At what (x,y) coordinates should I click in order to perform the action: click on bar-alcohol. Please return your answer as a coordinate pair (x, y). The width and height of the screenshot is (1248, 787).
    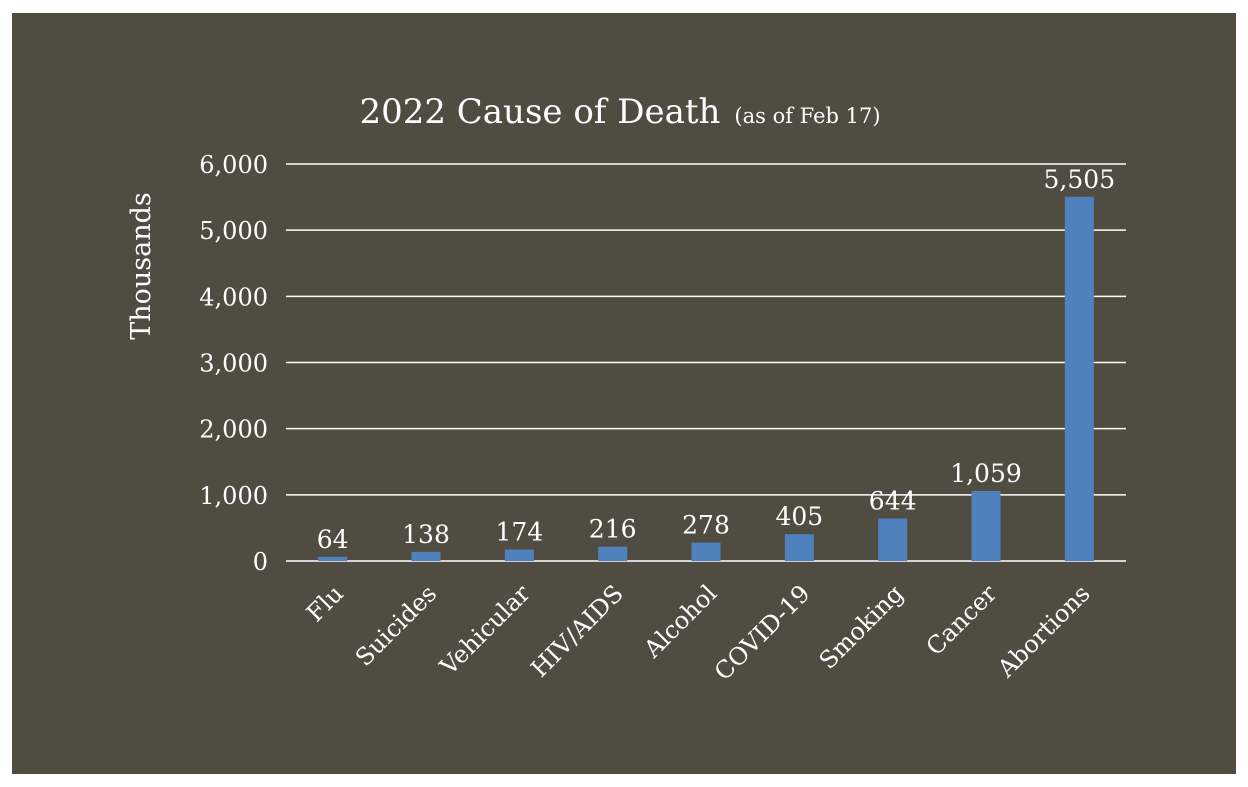
    Looking at the image, I should click on (706, 552).